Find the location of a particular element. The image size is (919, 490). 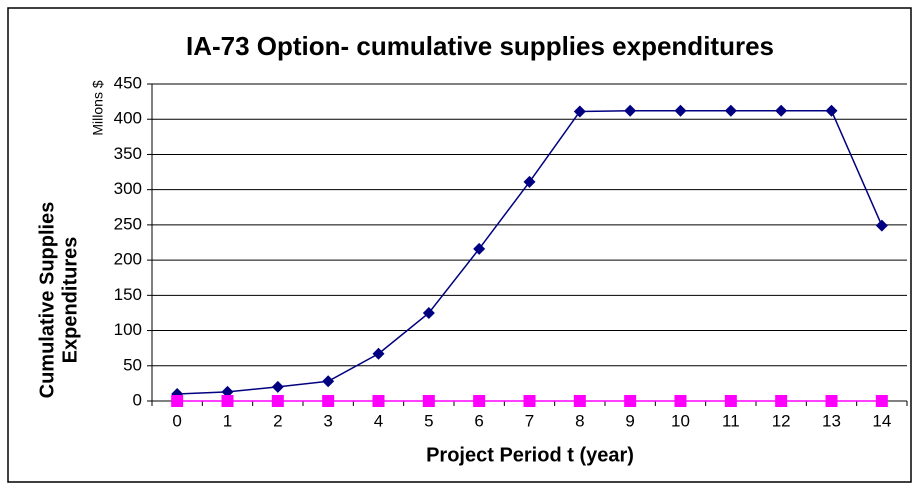

x-tick-label: 12 is located at coordinates (781, 420).